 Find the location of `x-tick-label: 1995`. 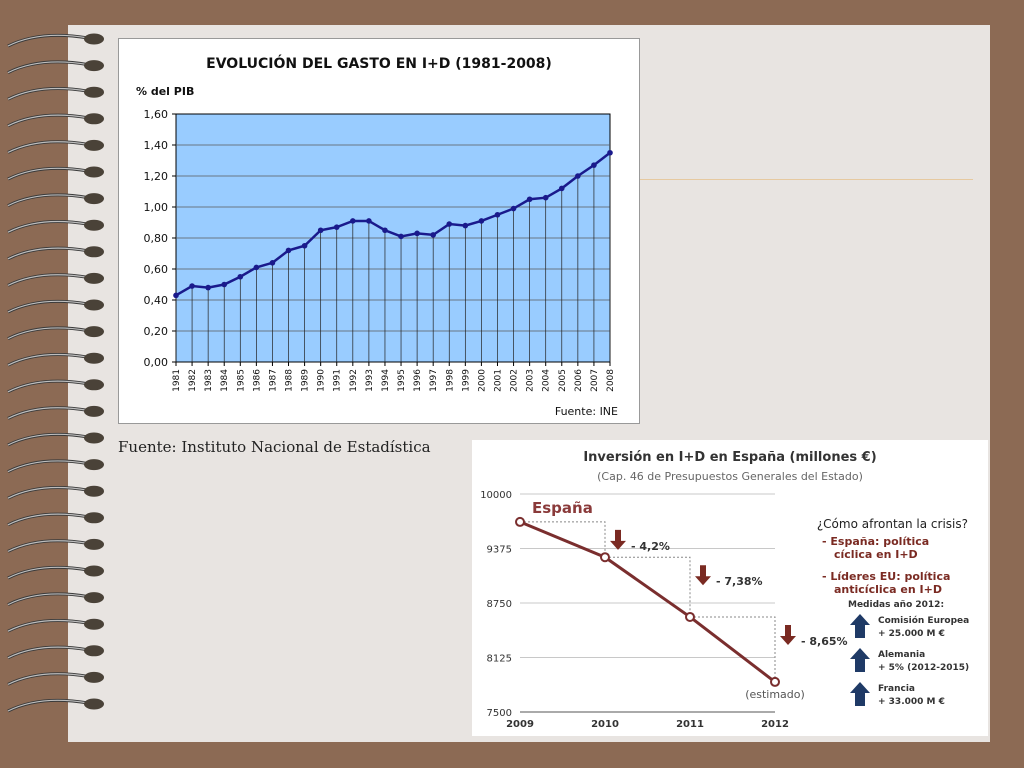

x-tick-label: 1995 is located at coordinates (402, 380).